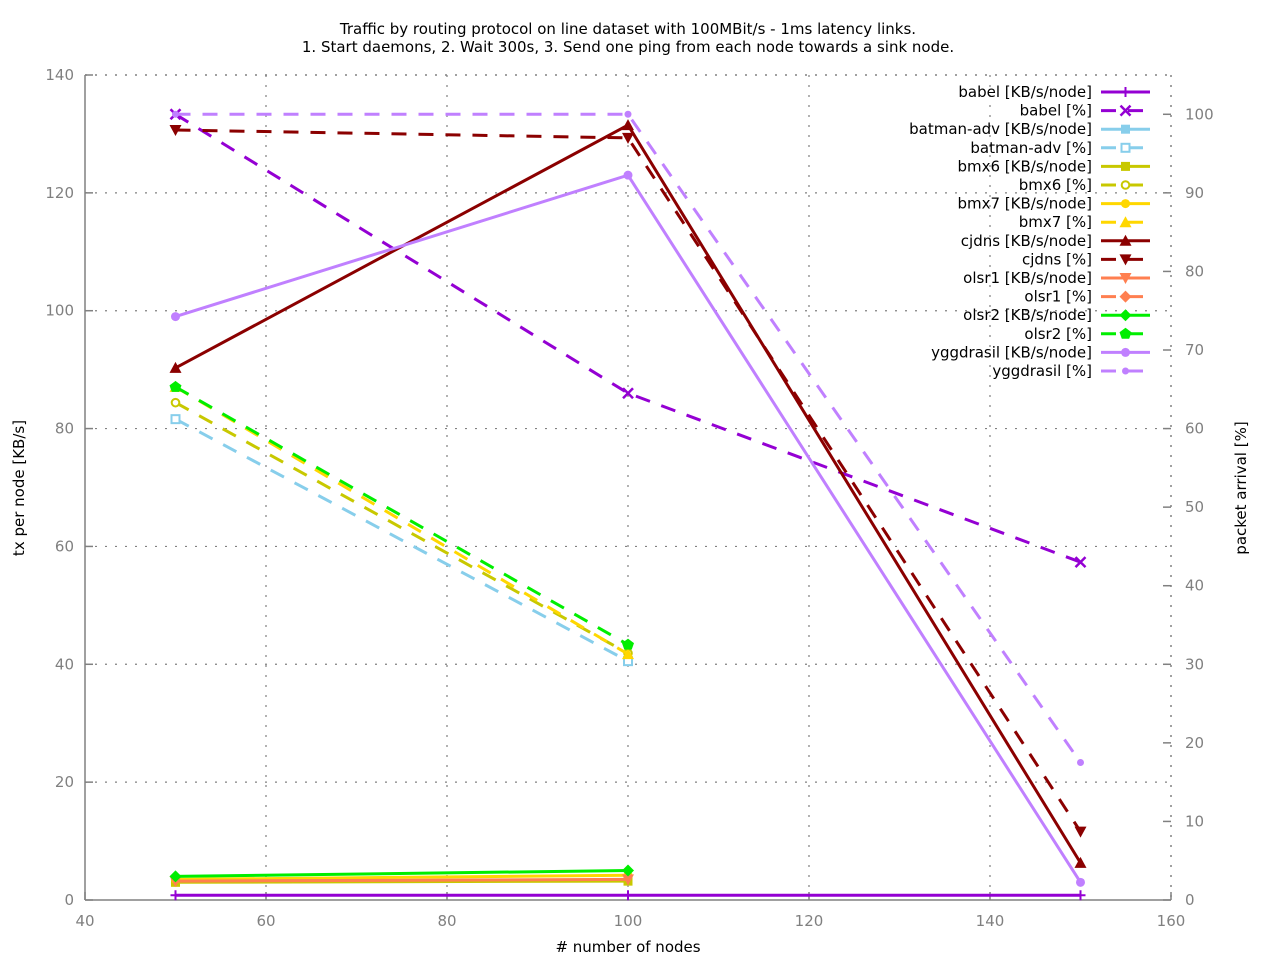 Image resolution: width=1280 pixels, height=960 pixels. Describe the element at coordinates (59, 75) in the screenshot. I see `y-tick-label: 140` at that location.